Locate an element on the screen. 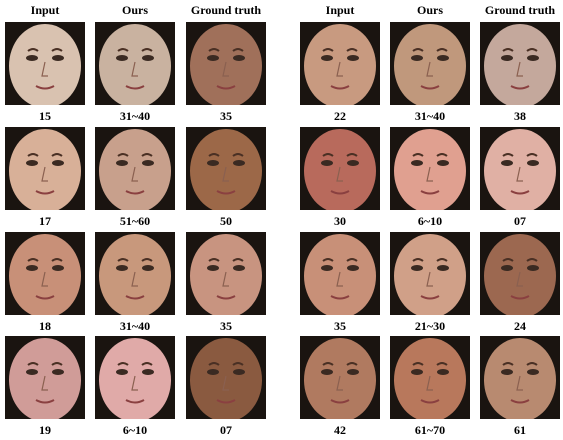 Image resolution: width=563 pixels, height=440 pixels. age-label: 50 is located at coordinates (226, 221).